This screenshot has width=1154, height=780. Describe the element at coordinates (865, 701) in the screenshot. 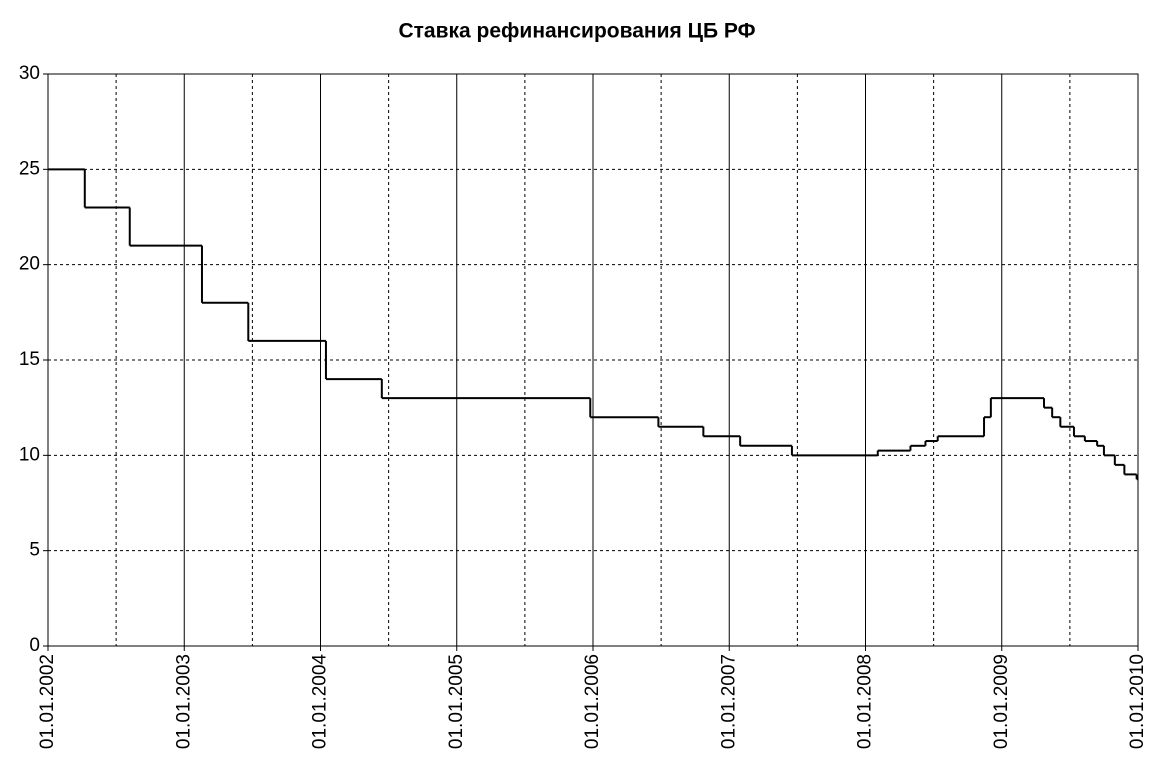

I see `x-tick-label: 01.01.2008` at that location.